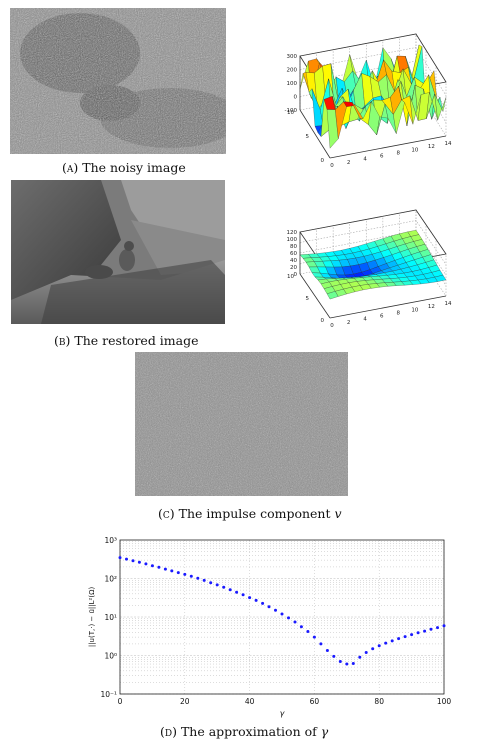 The height and width of the screenshot is (748, 492). I want to click on gamma-x-tick: 40, so click(250, 701).